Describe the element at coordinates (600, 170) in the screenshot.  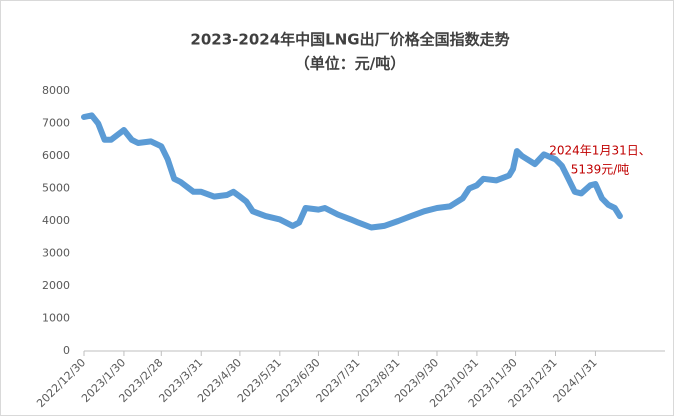
I see `annotation: 5139元/吨` at that location.